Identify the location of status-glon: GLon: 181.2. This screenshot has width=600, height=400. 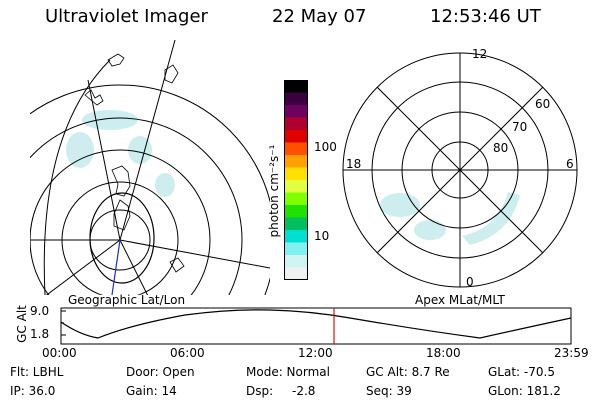
(524, 391).